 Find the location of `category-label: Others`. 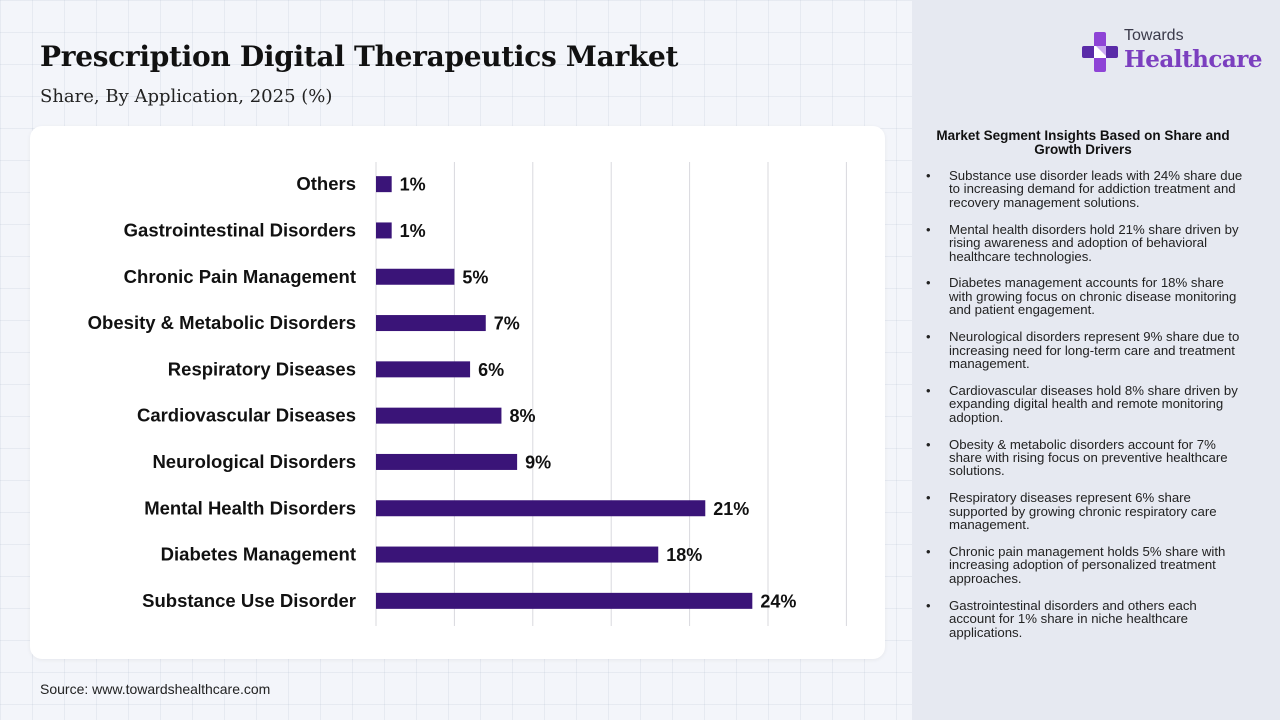

category-label: Others is located at coordinates (326, 183).